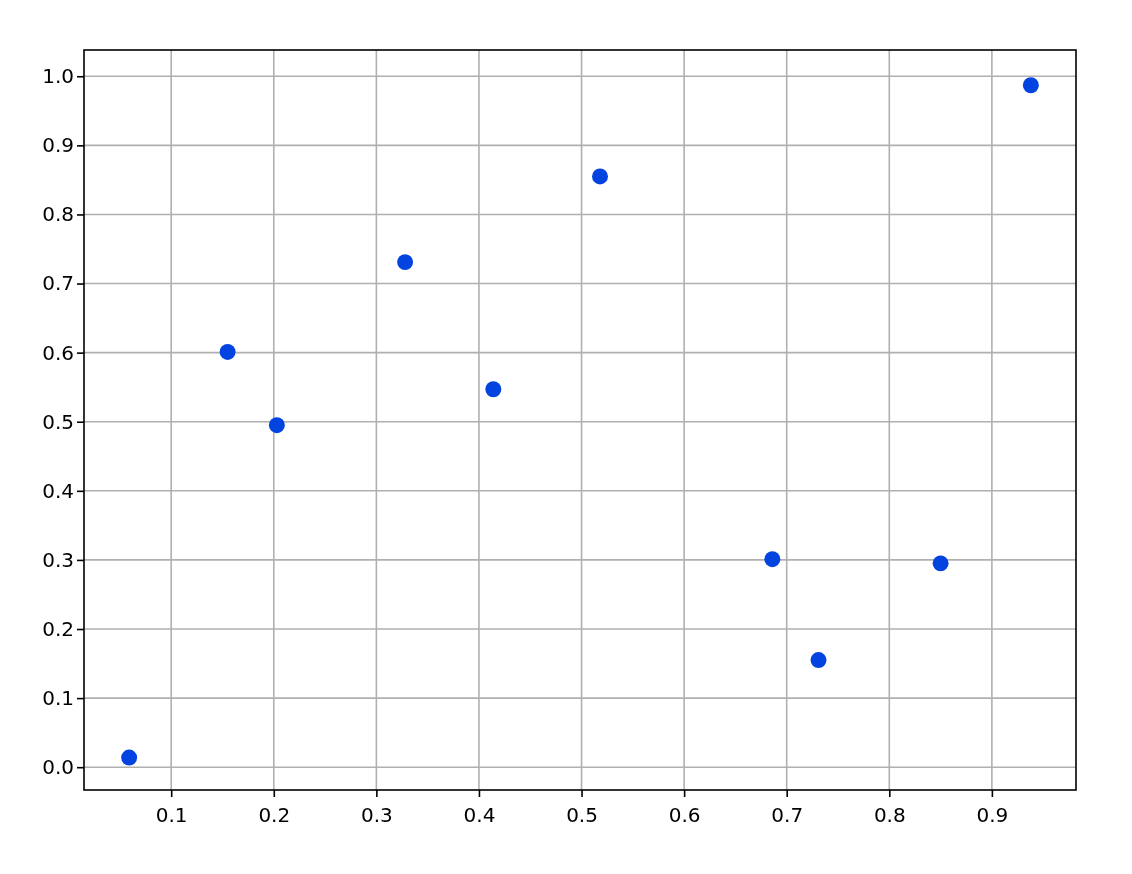  I want to click on x-tick-label: 0.7, so click(787, 815).